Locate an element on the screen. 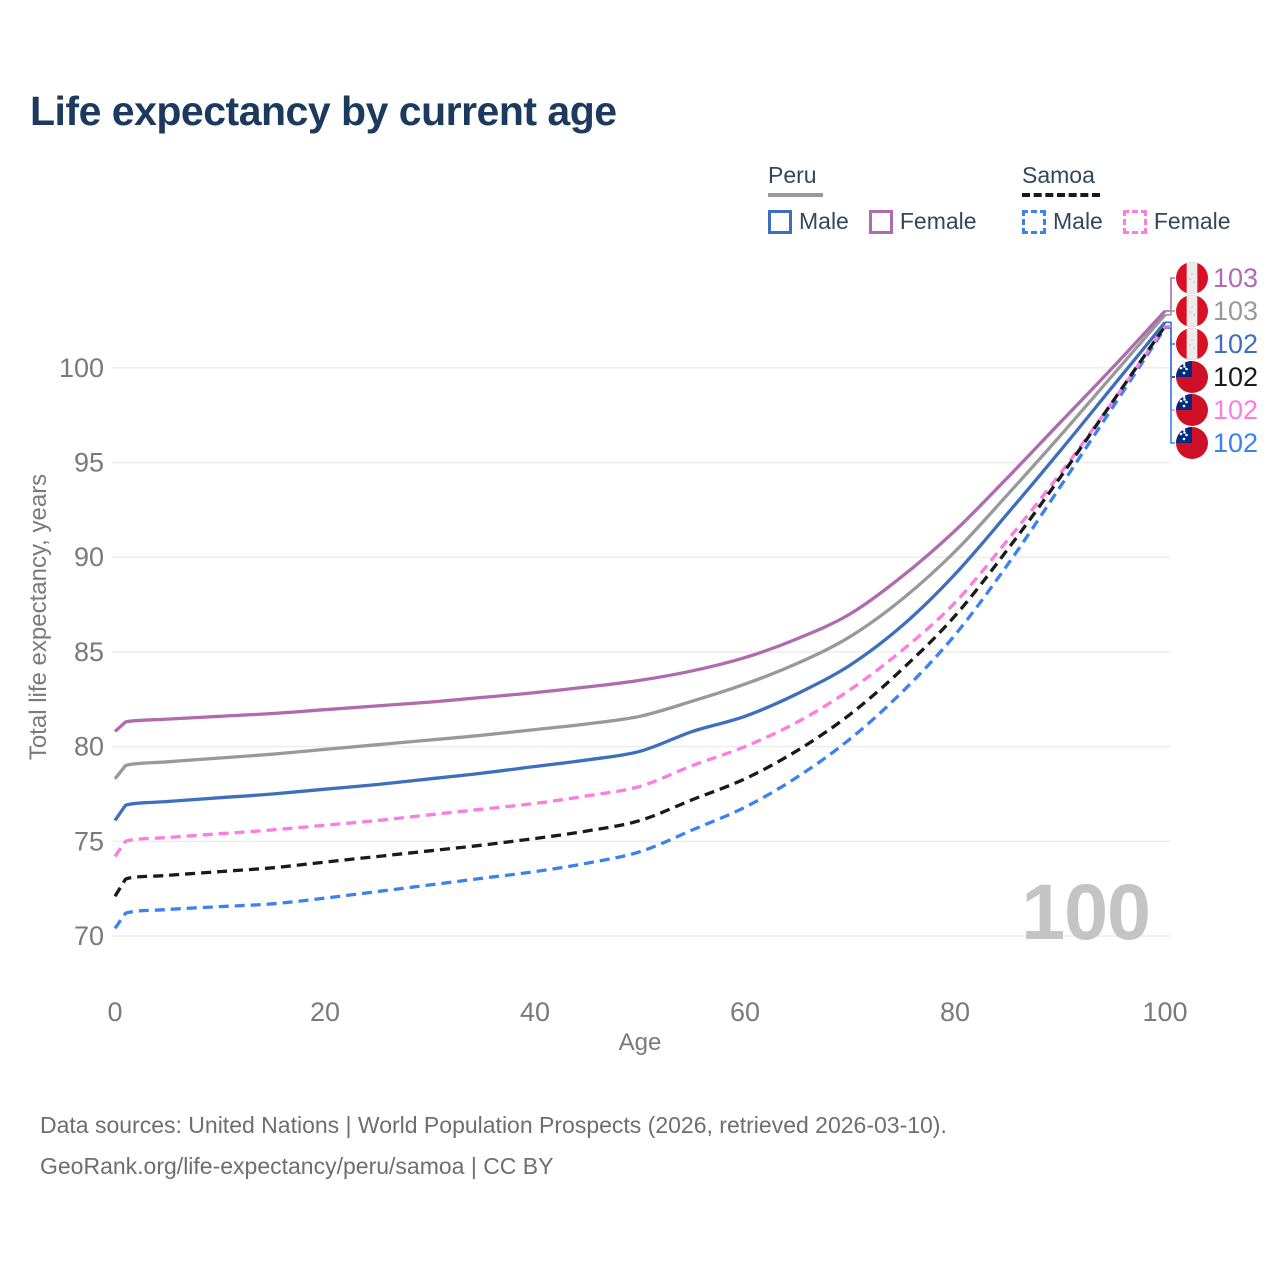 This screenshot has height=1280, width=1280. y-tick-label: 100 is located at coordinates (81, 368).